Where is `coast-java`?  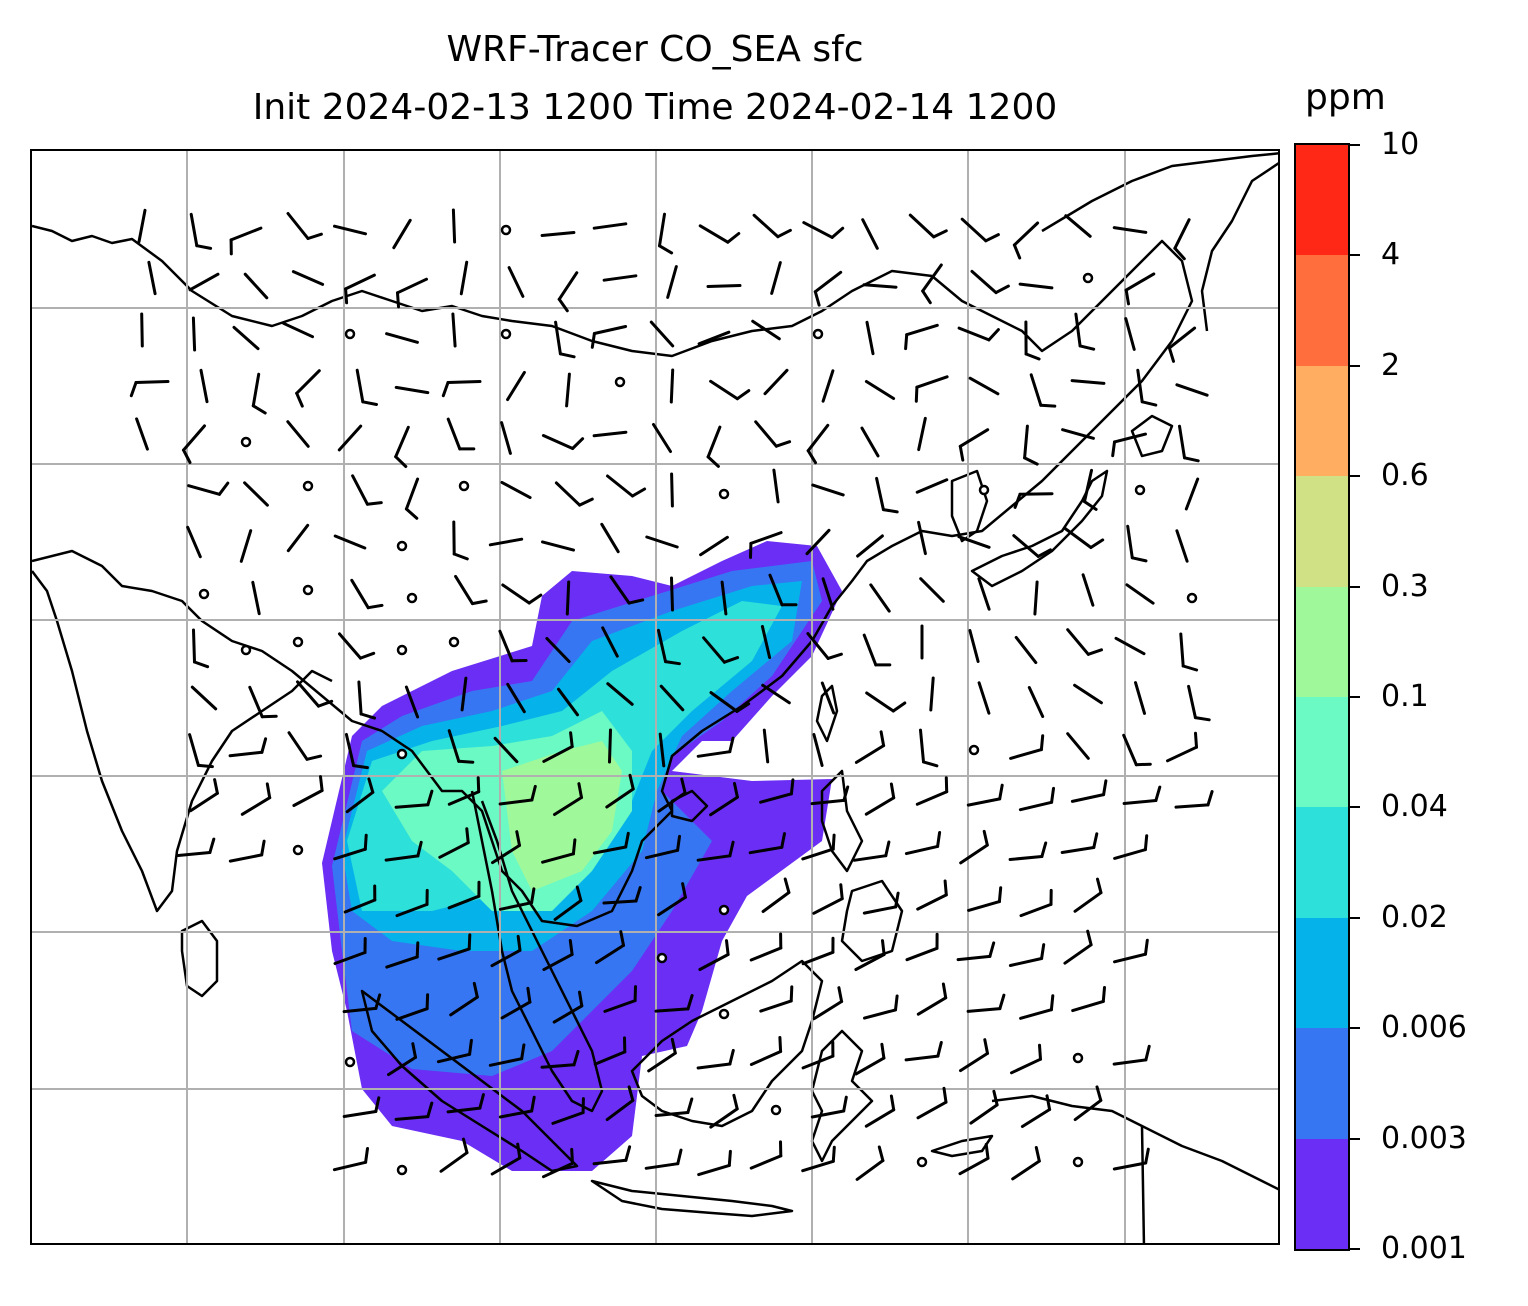
coast-java is located at coordinates (692, 1198).